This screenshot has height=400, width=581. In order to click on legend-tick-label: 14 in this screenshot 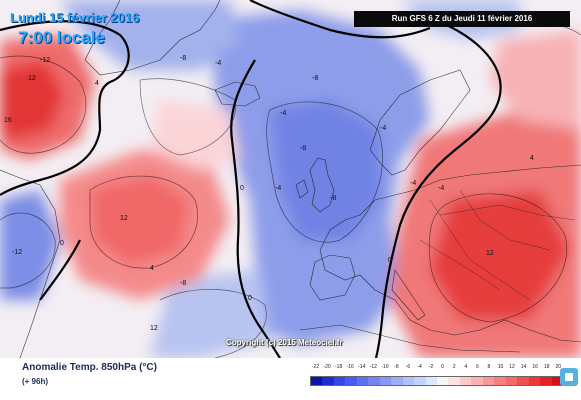, I will do `click(523, 367)`.